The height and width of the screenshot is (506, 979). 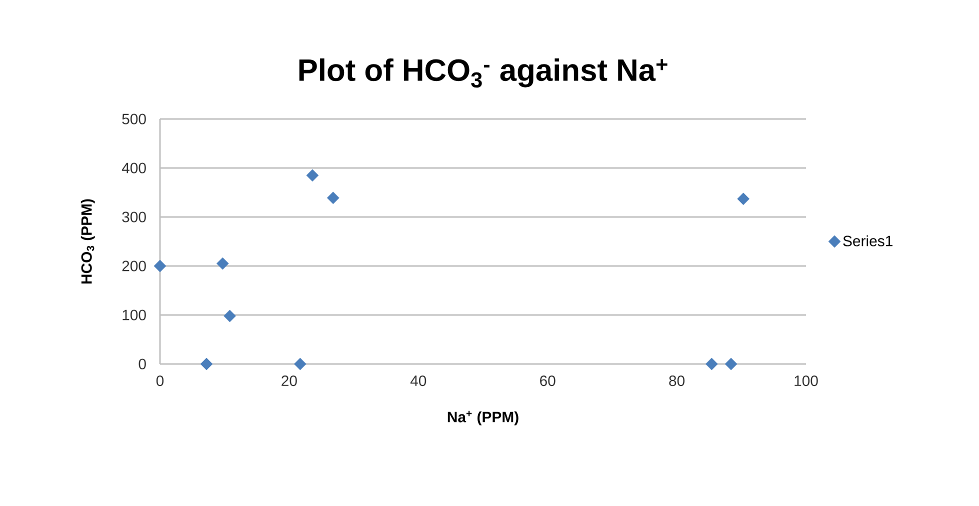 What do you see at coordinates (134, 315) in the screenshot?
I see `y-tick-label: 100` at bounding box center [134, 315].